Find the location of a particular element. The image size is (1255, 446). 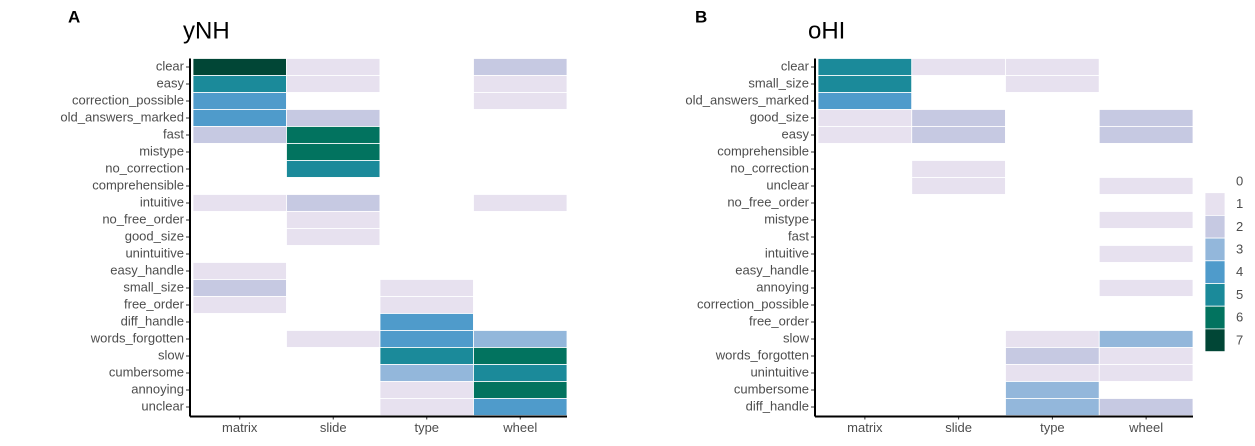

legend-label: 0 is located at coordinates (1239, 180).